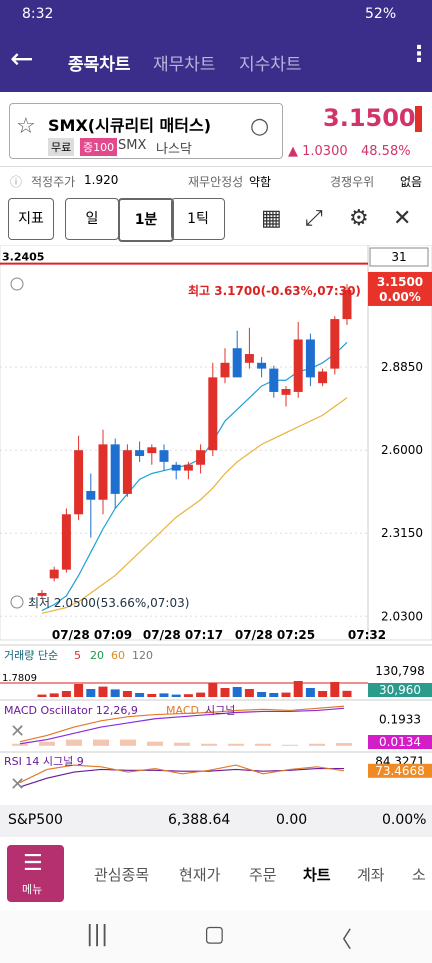 Image resolution: width=432 pixels, height=963 pixels. What do you see at coordinates (182, 710) in the screenshot?
I see `macd-title: MACD` at bounding box center [182, 710].